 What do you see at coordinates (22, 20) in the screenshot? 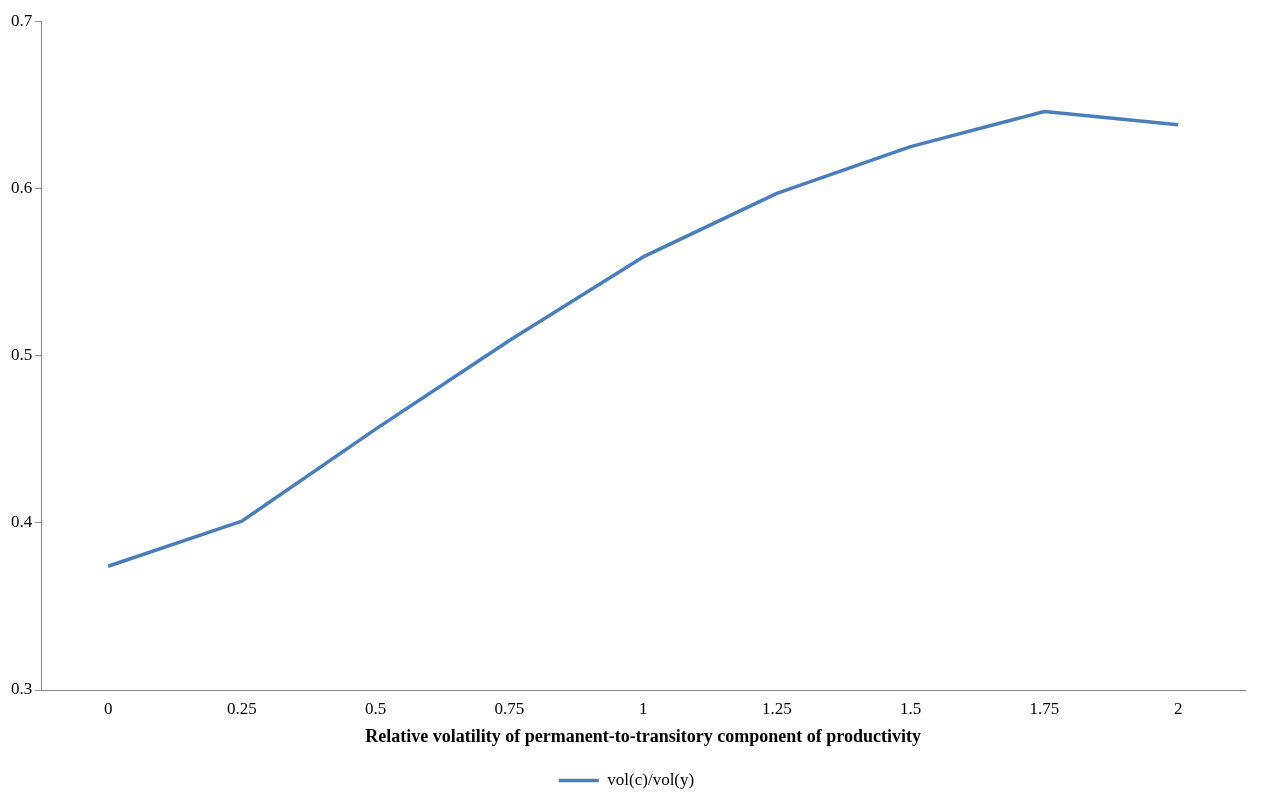
I see `y-tick-label: 0.7` at bounding box center [22, 20].